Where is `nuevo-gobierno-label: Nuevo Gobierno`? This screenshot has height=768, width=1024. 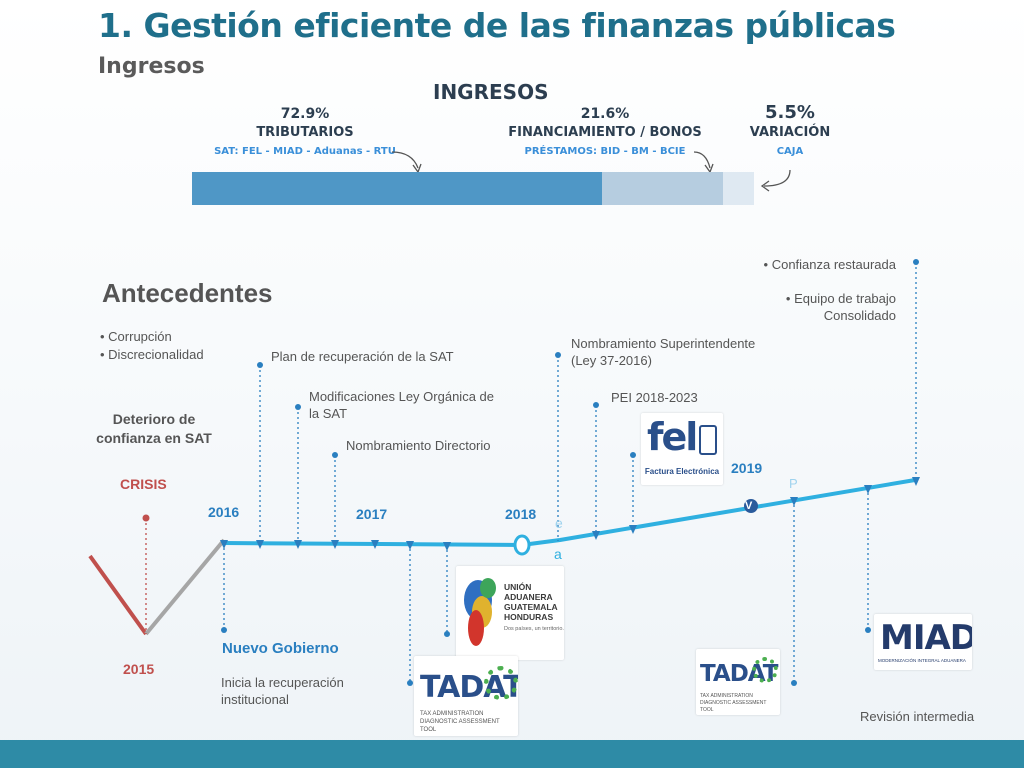 nuevo-gobierno-label: Nuevo Gobierno is located at coordinates (280, 648).